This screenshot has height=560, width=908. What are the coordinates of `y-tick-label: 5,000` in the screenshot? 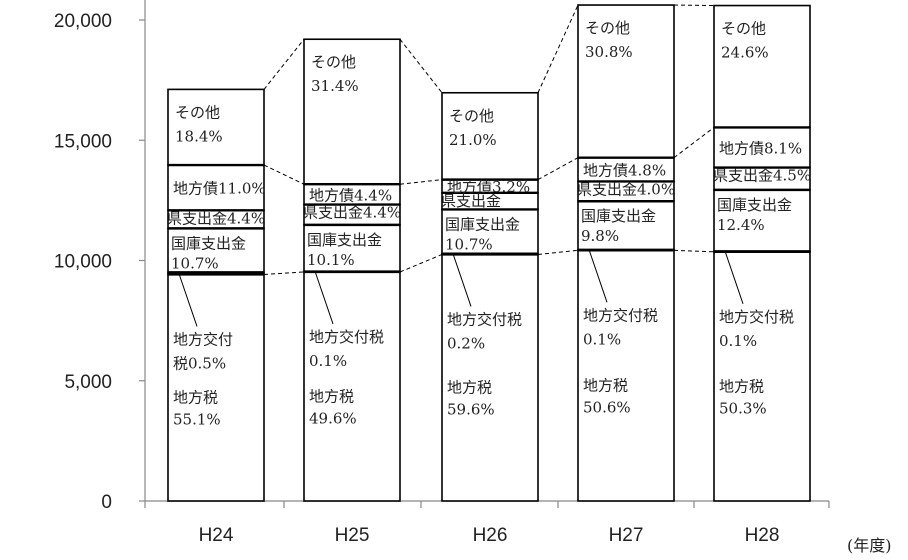 It's located at (88, 382).